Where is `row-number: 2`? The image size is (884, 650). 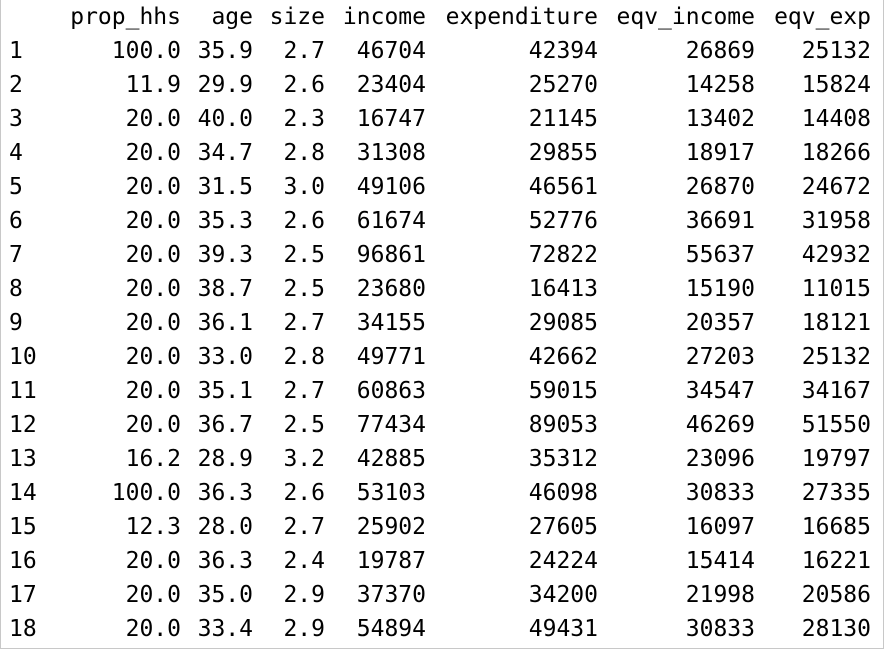
row-number: 2 is located at coordinates (16, 85).